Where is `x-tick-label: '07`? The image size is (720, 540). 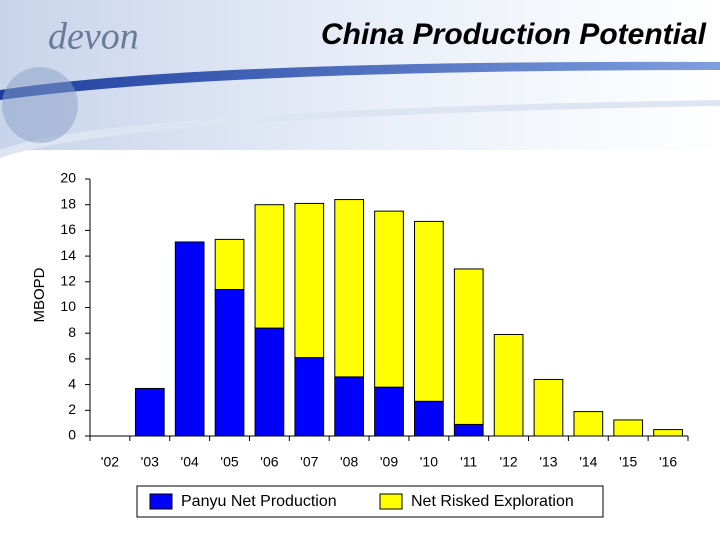 x-tick-label: '07 is located at coordinates (309, 462).